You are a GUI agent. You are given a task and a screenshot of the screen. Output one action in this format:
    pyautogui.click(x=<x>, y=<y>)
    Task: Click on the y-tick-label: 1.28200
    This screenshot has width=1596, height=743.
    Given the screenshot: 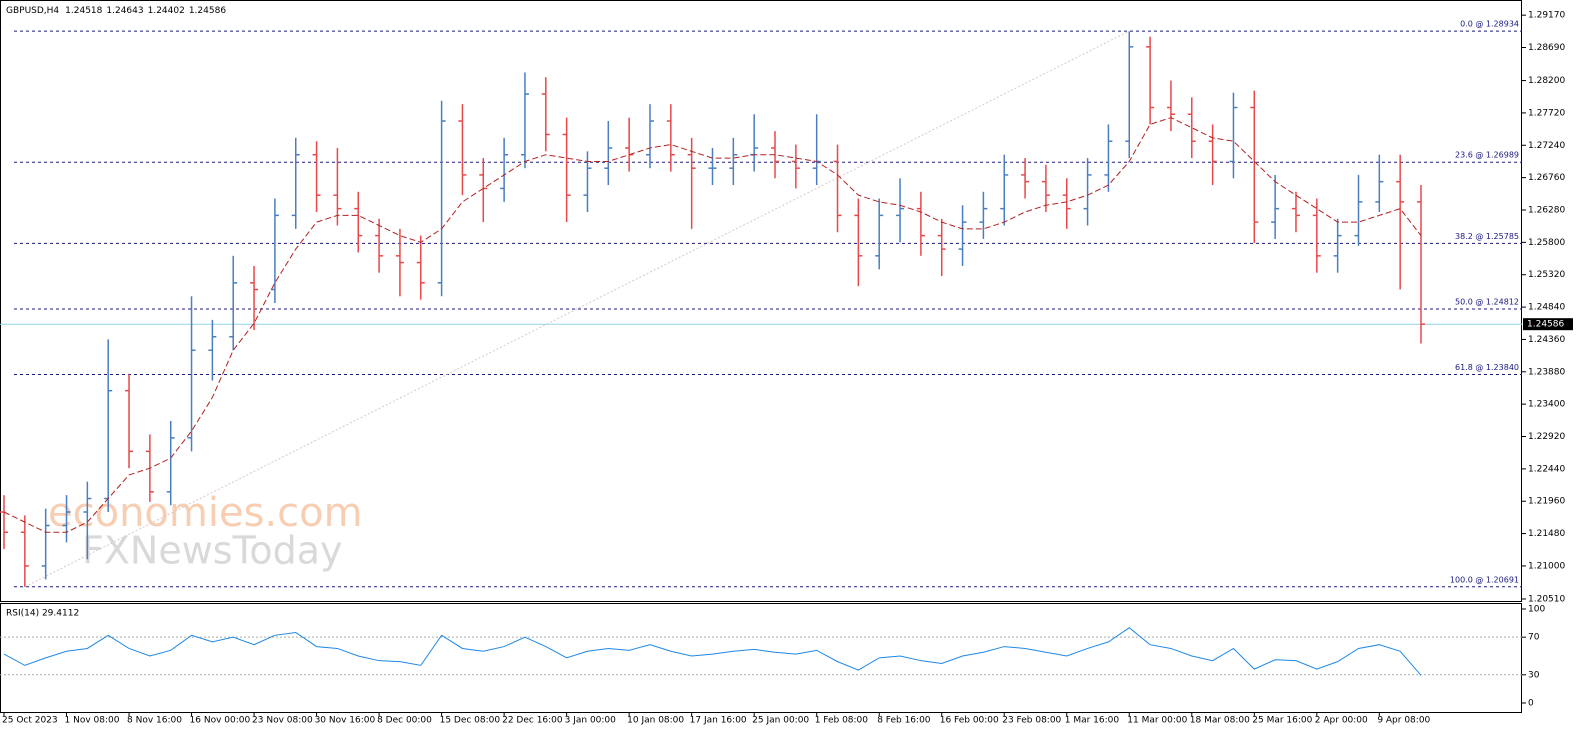 What is the action you would take?
    pyautogui.click(x=1546, y=81)
    